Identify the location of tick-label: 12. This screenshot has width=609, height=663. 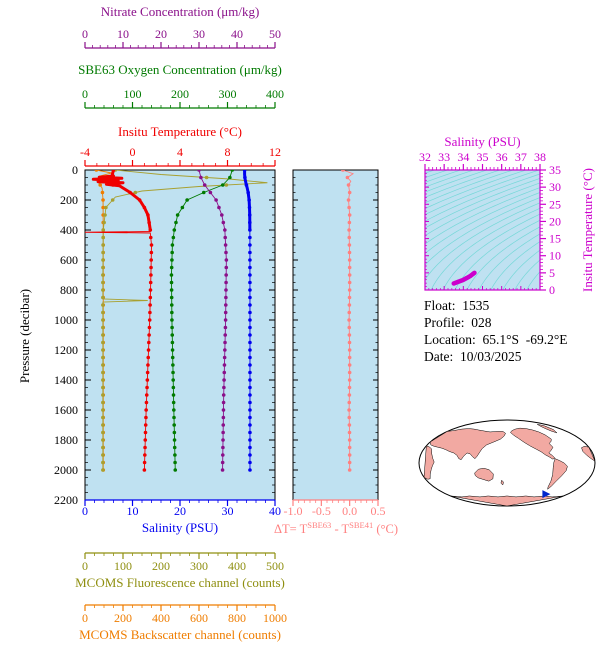
(275, 152).